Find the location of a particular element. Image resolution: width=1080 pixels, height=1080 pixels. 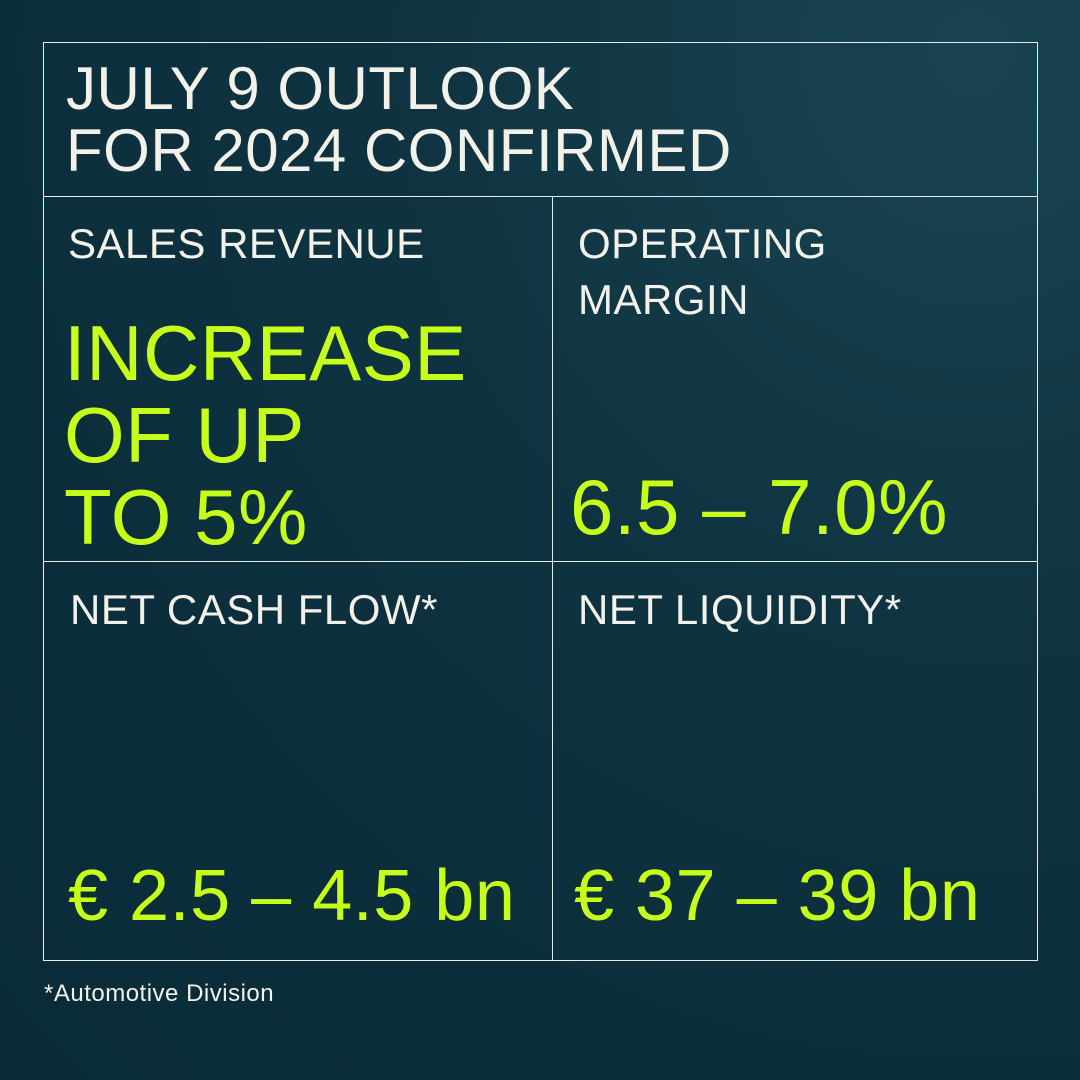

net-cash-flow-value: € 2.5 – 4.5 bn is located at coordinates (292, 896).